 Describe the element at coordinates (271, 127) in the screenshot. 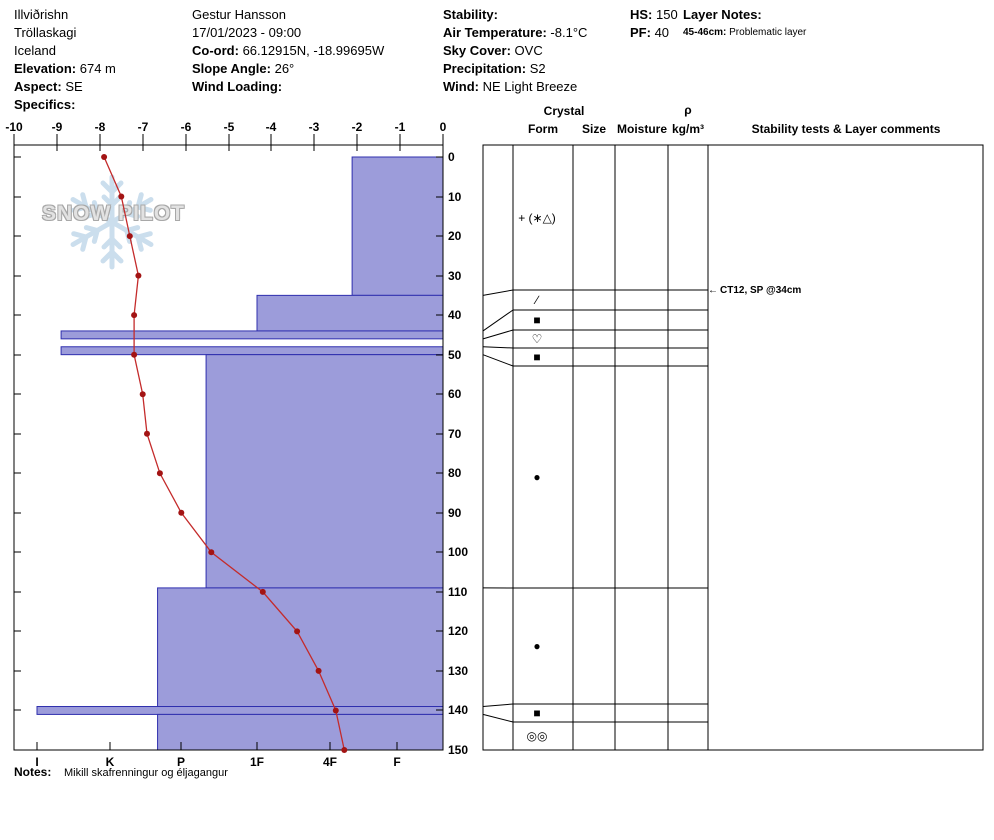

I see `temp-tick-label: -4` at that location.